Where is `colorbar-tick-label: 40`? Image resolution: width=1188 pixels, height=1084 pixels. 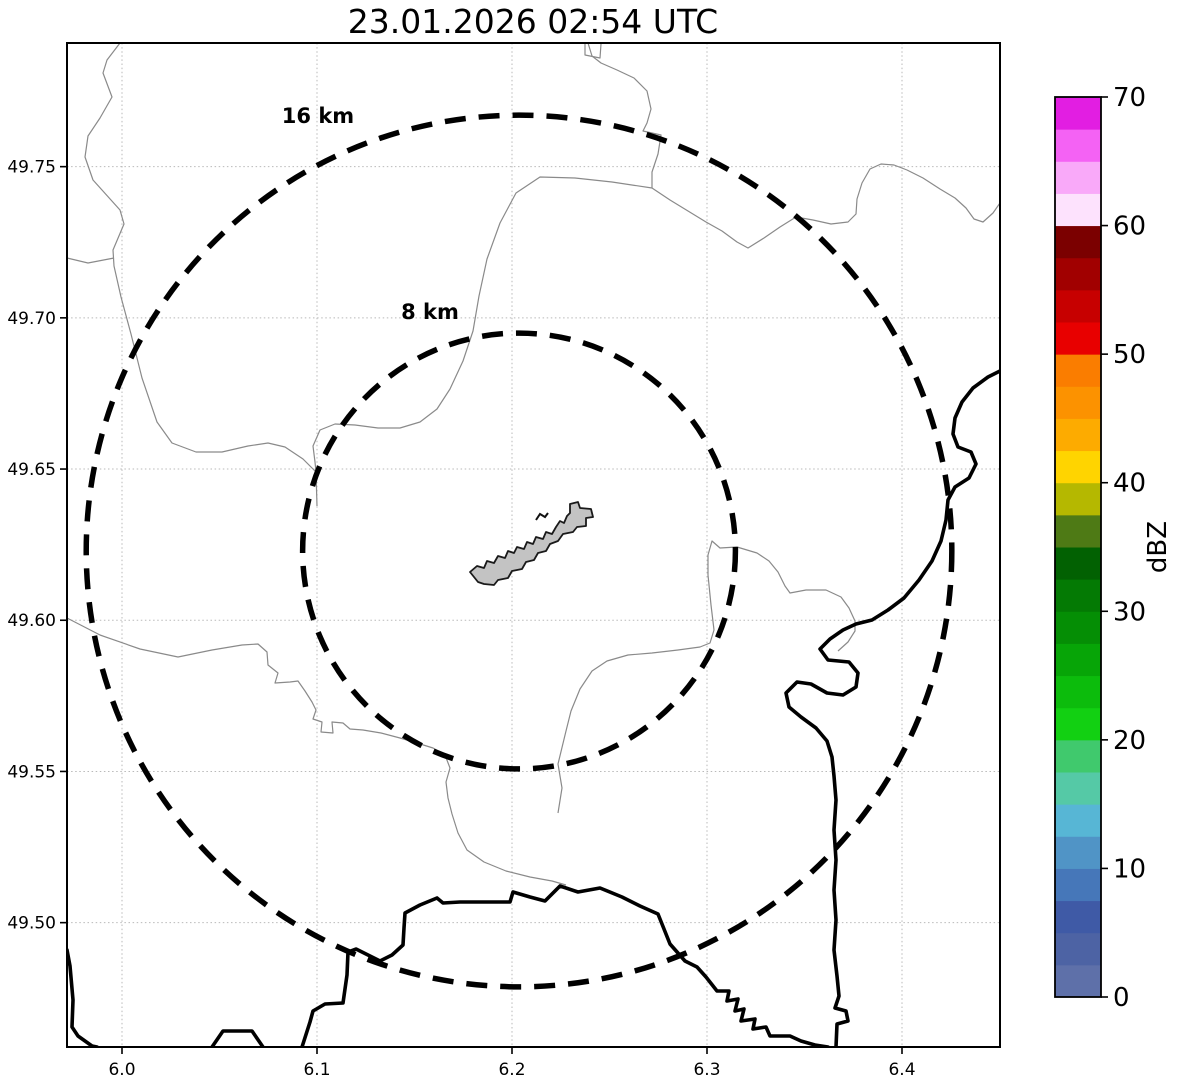 colorbar-tick-label: 40 is located at coordinates (1129, 484).